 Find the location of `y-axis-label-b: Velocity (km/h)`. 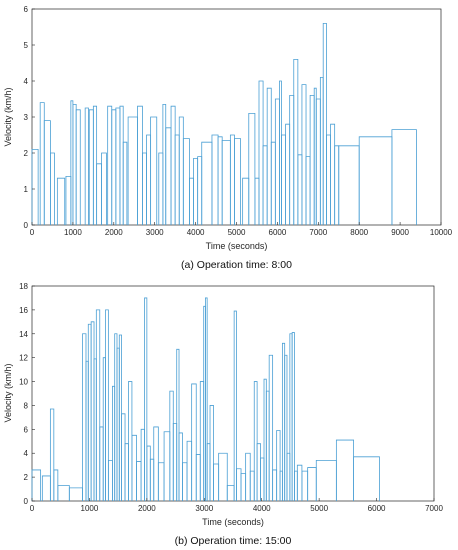

y-axis-label-b: Velocity (km/h) is located at coordinates (8, 392).